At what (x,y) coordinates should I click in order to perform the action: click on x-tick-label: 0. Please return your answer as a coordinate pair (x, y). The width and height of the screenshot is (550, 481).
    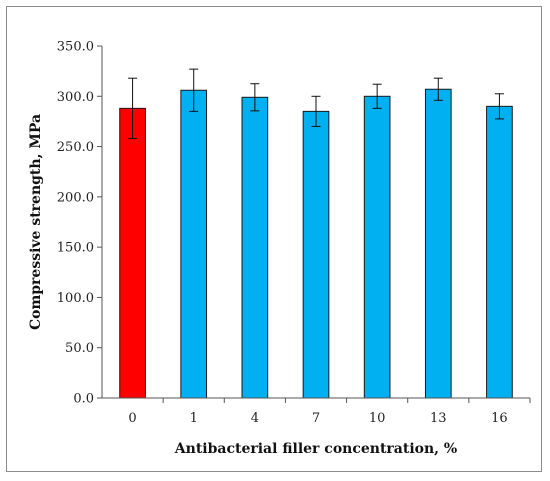
    Looking at the image, I should click on (132, 418).